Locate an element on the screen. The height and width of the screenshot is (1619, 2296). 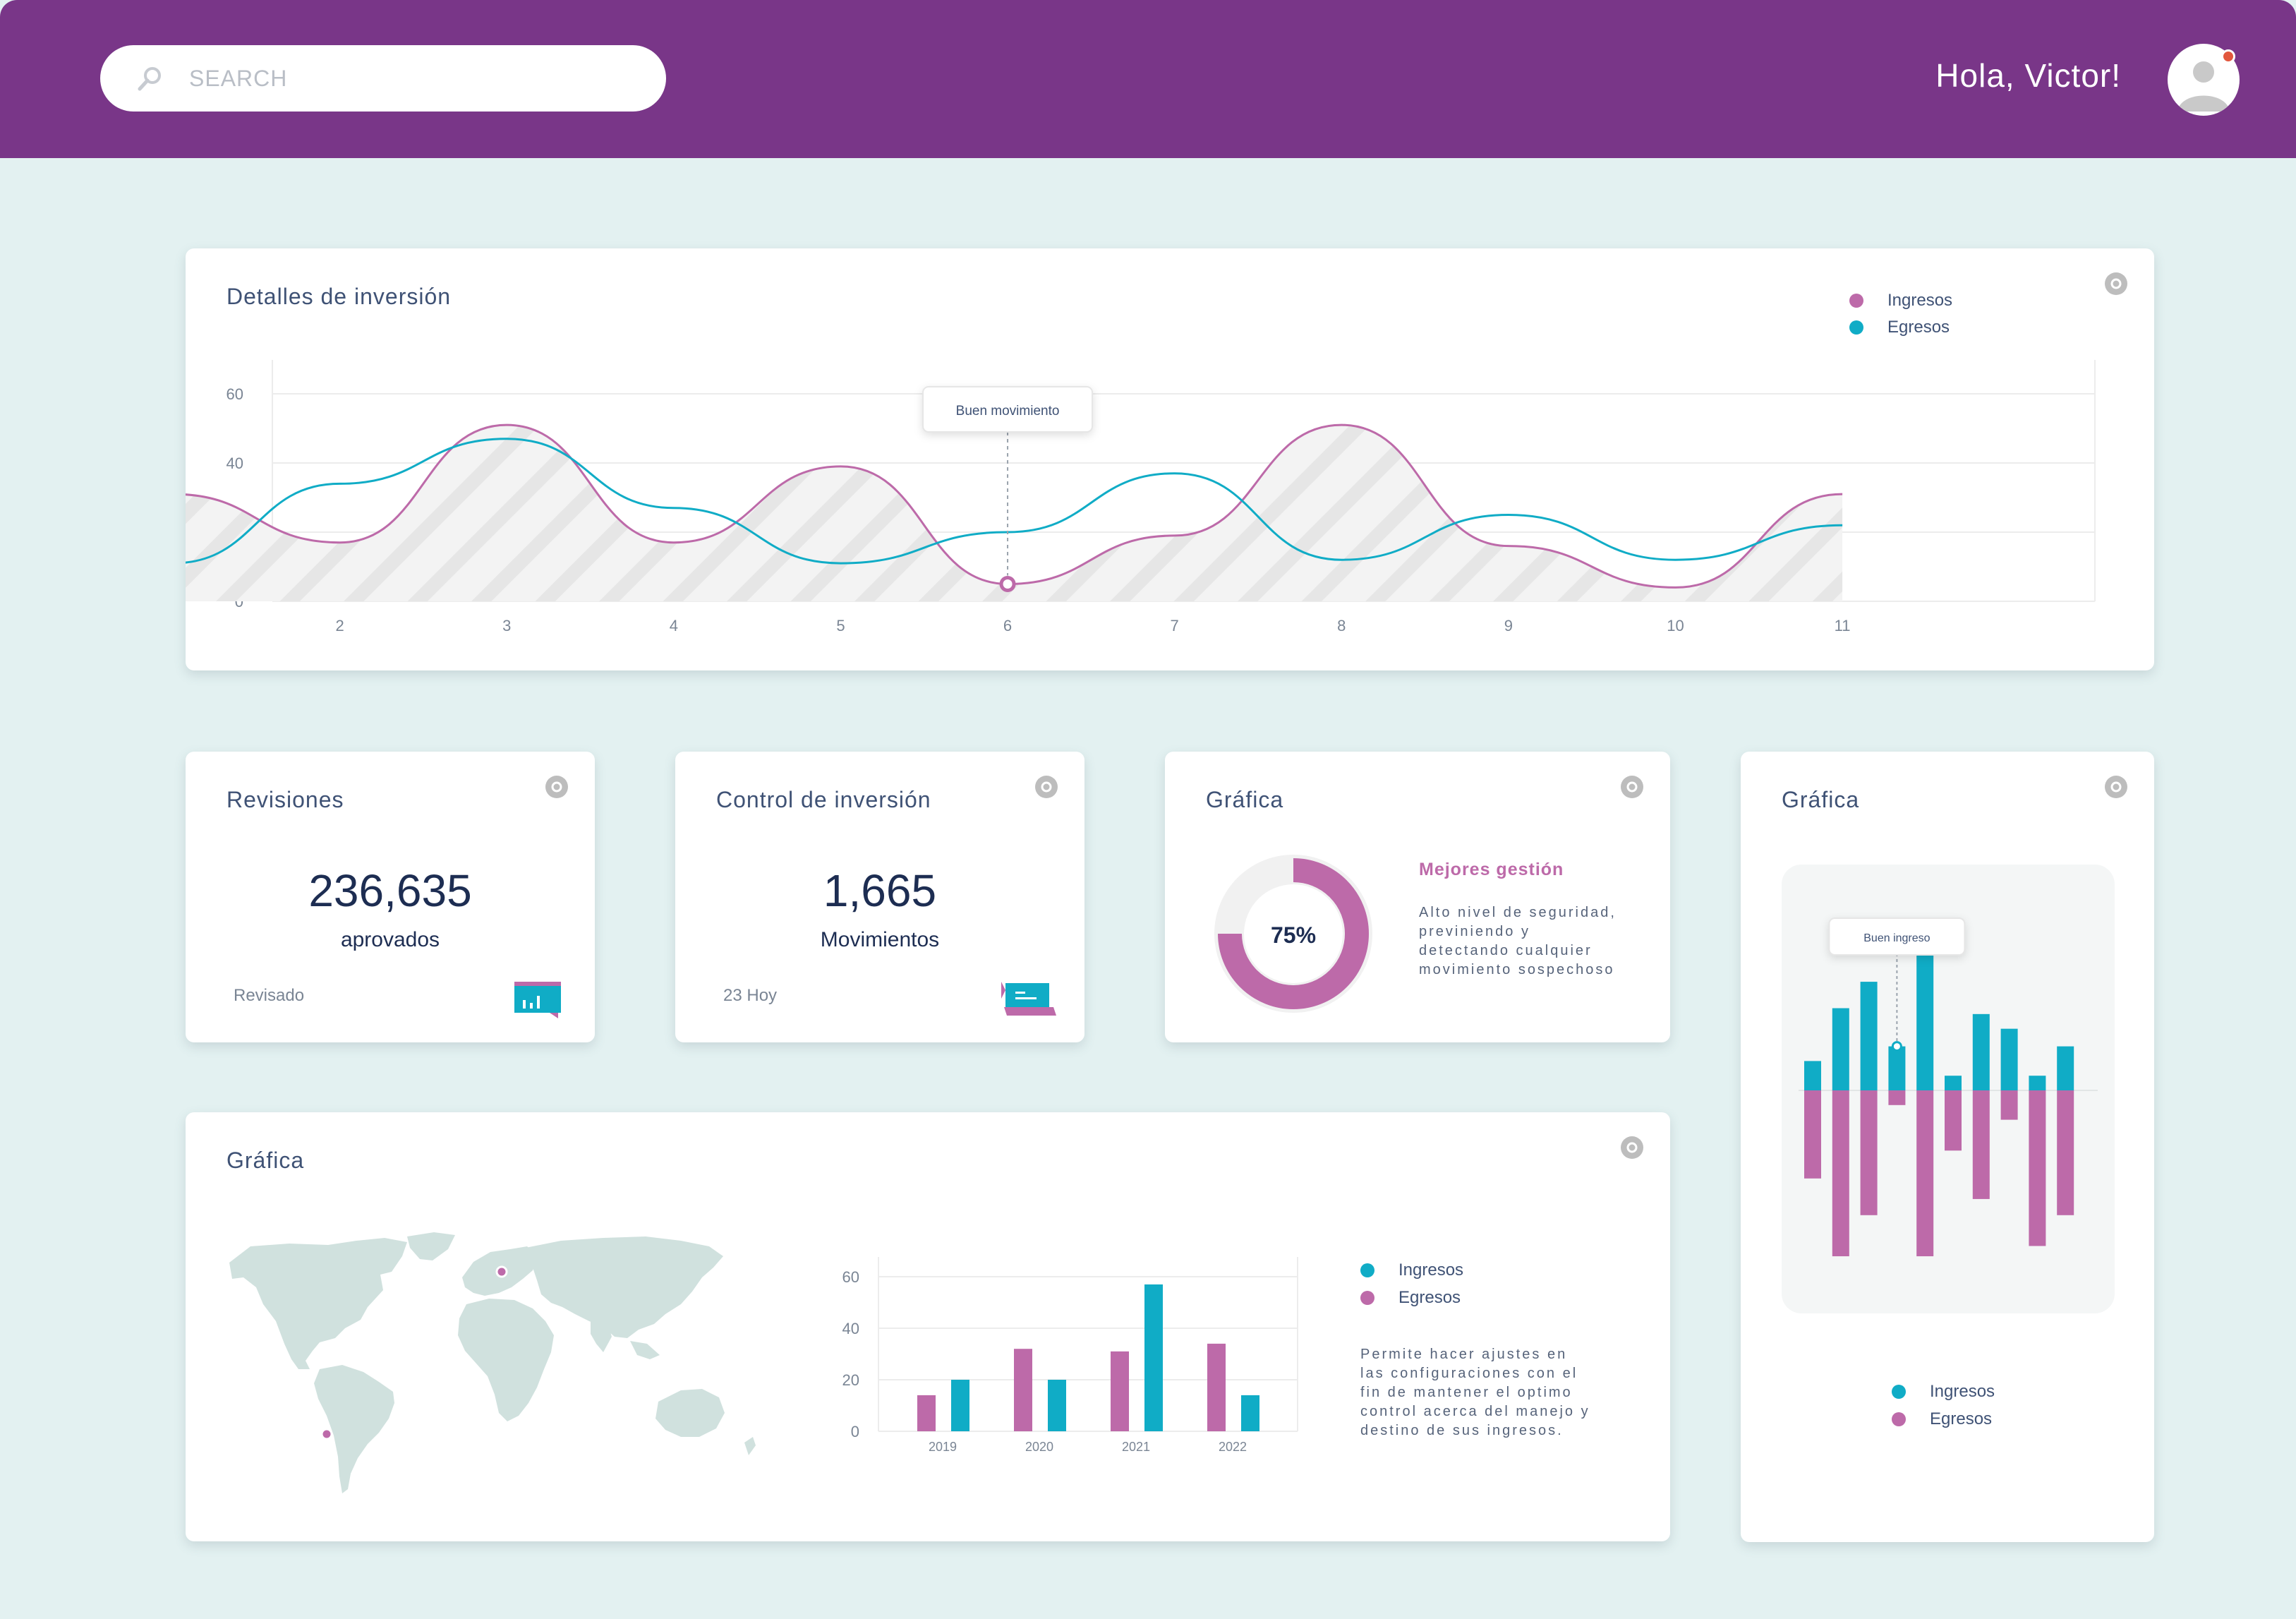
description-line: Alto nivel de seguridad, is located at coordinates (1518, 912).